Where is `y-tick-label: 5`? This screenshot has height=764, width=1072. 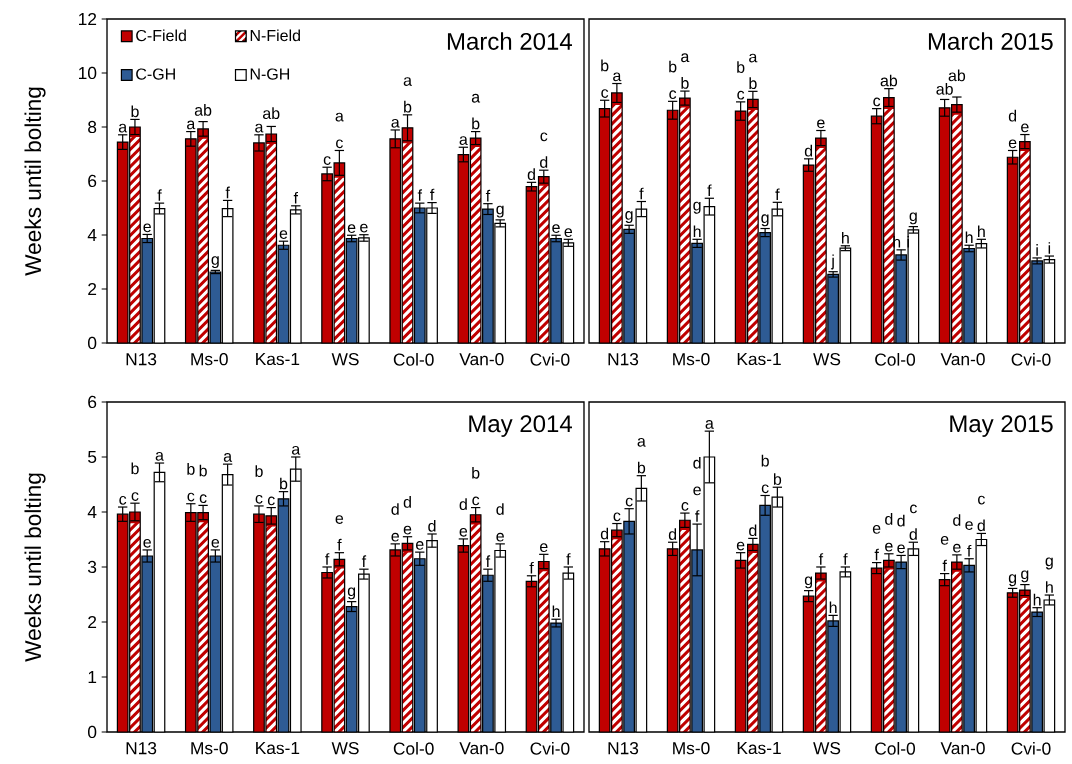
y-tick-label: 5 is located at coordinates (92, 457).